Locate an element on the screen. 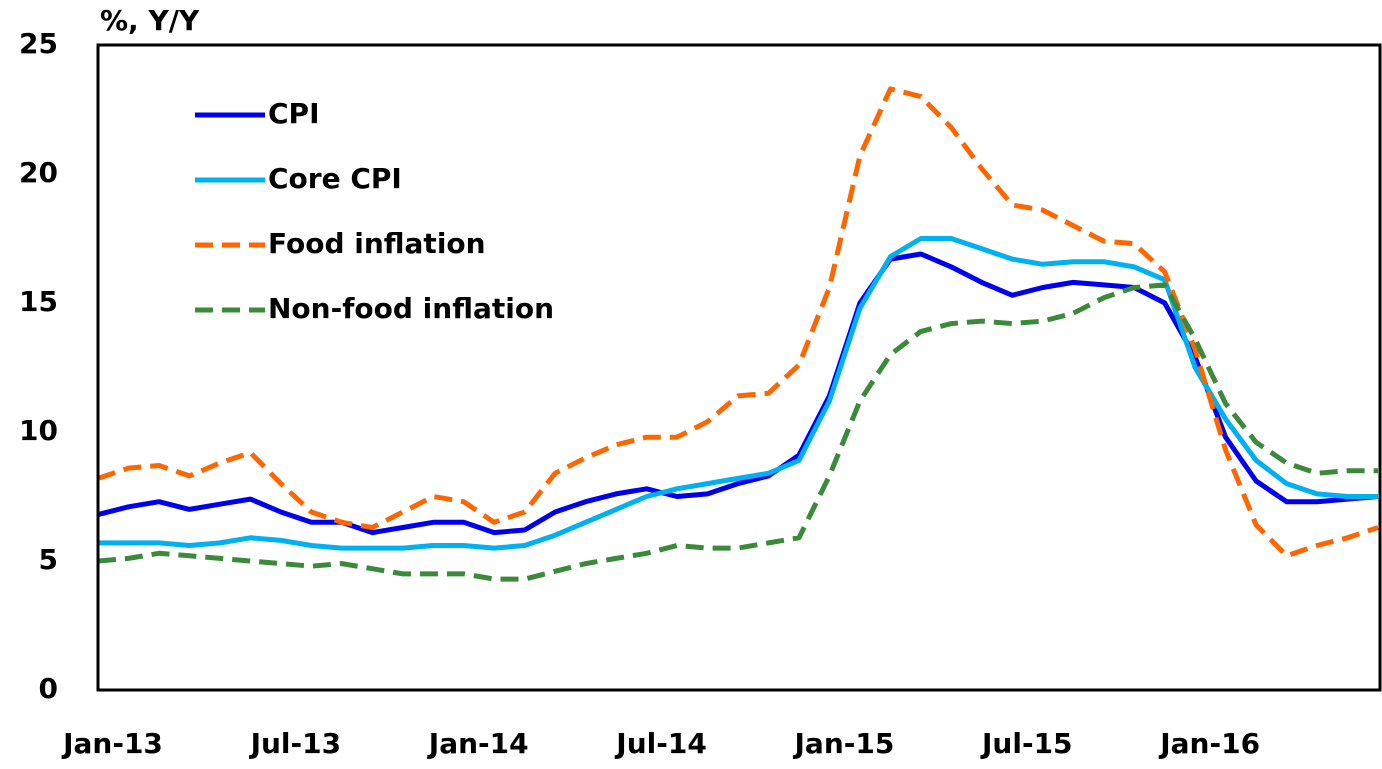 Image resolution: width=1382 pixels, height=769 pixels. y-tick-label: 25 is located at coordinates (38, 43).